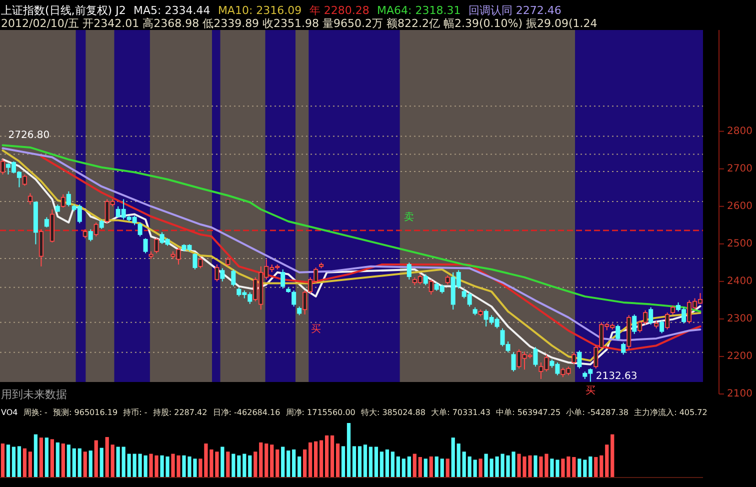 The height and width of the screenshot is (487, 756). Describe the element at coordinates (739, 169) in the screenshot. I see `y-tick-label: 2700` at that location.